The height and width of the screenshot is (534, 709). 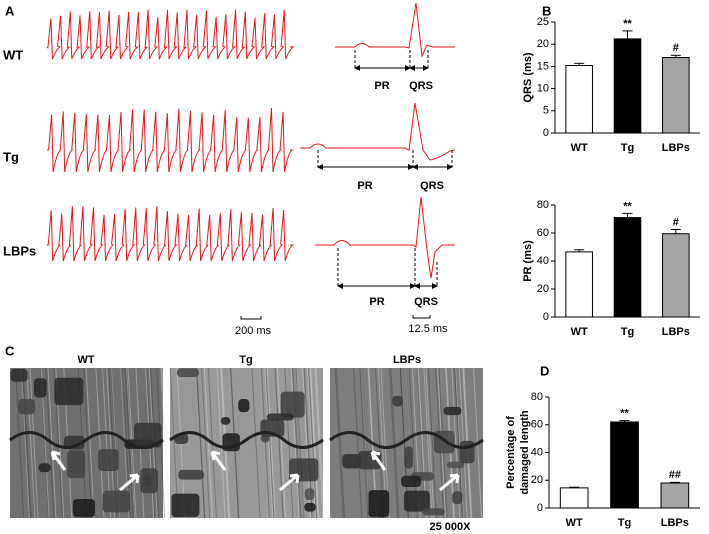 I want to click on scale-label: 200 ms, so click(x=253, y=331).